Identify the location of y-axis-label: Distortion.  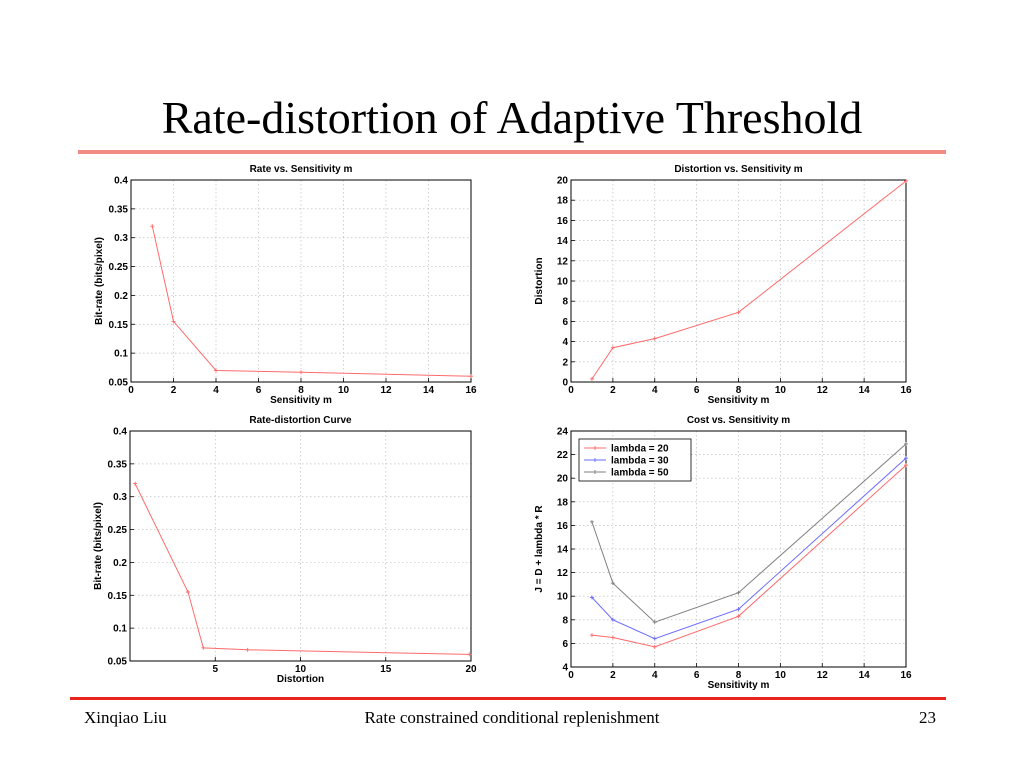
(539, 280).